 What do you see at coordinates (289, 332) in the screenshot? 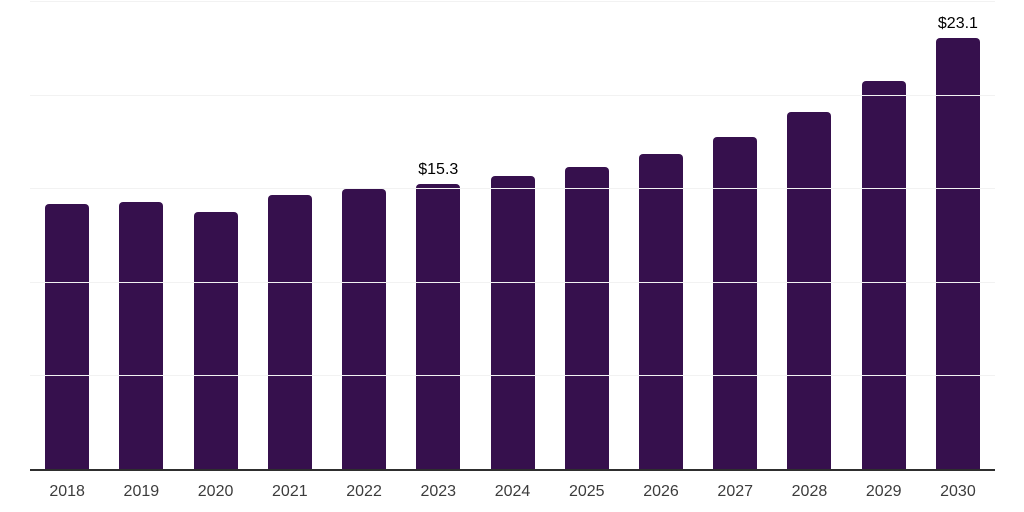
I see `bar-2021` at bounding box center [289, 332].